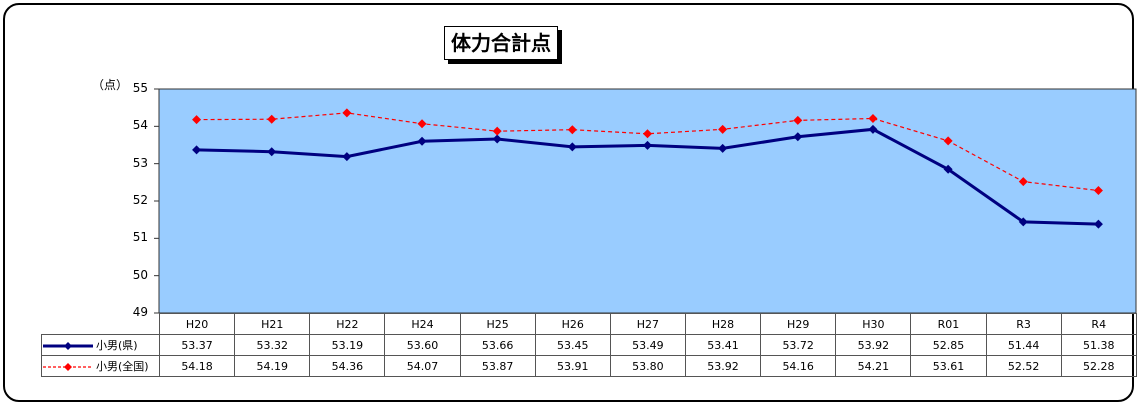  Describe the element at coordinates (272, 345) in the screenshot. I see `data-label-series-1: 53.32` at that location.